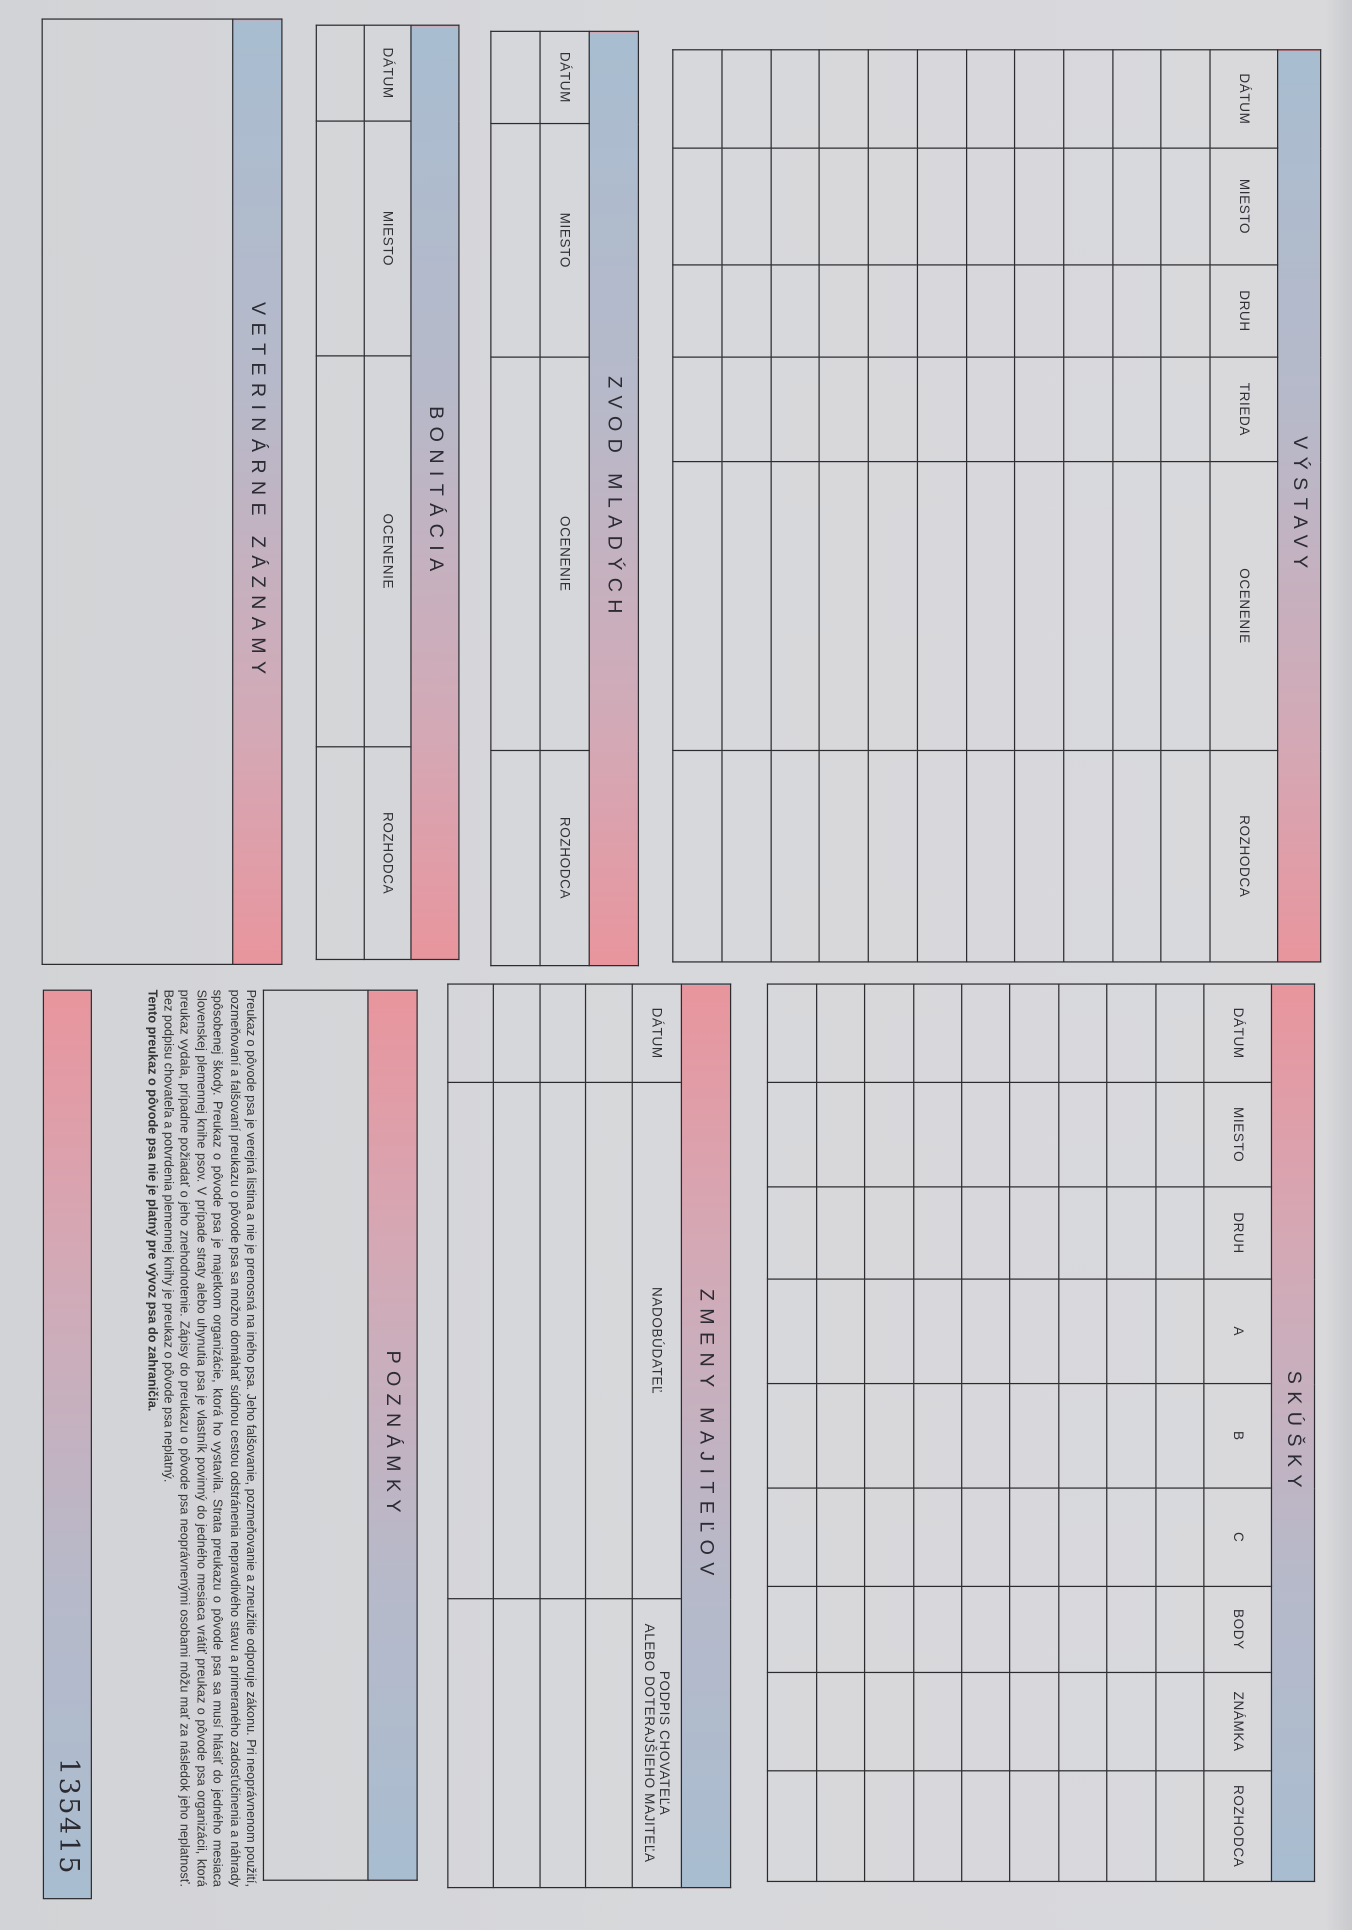 This screenshot has width=1352, height=1930. I want to click on podpis-line-2: ALEBO DOTERAJŠIEHO MAJITEĽA, so click(649, 1743).